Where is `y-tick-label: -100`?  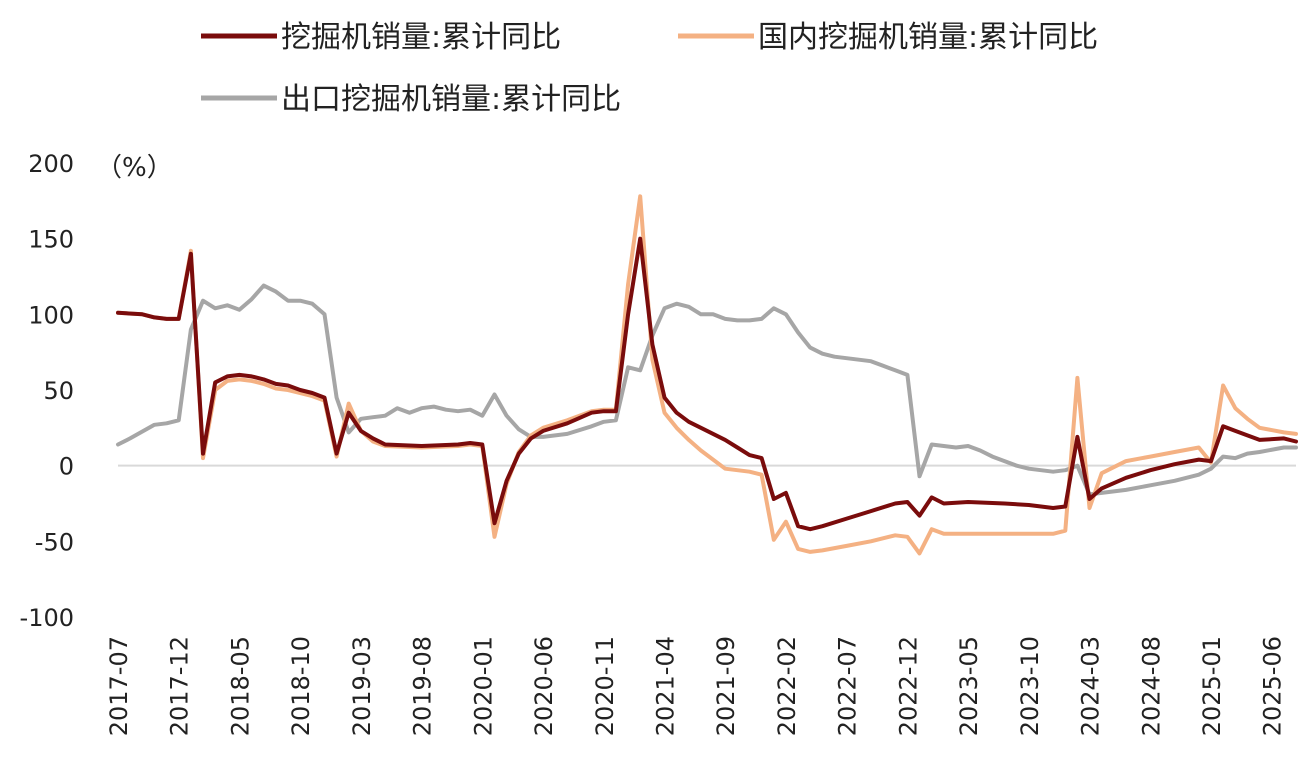 y-tick-label: -100 is located at coordinates (47, 618).